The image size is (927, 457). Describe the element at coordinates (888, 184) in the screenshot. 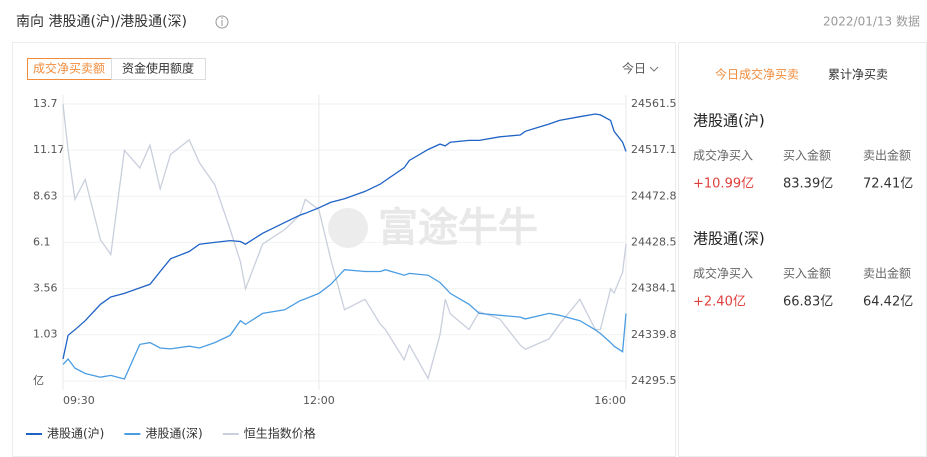

I see `metric-value: 72.41亿` at that location.